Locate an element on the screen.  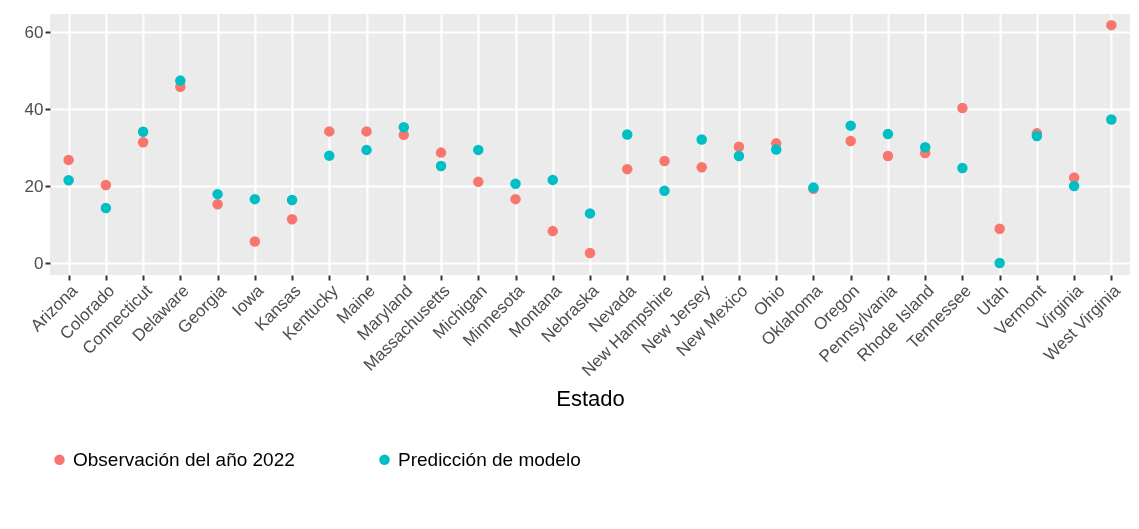
y-tick-label: 0 is located at coordinates (39, 263).